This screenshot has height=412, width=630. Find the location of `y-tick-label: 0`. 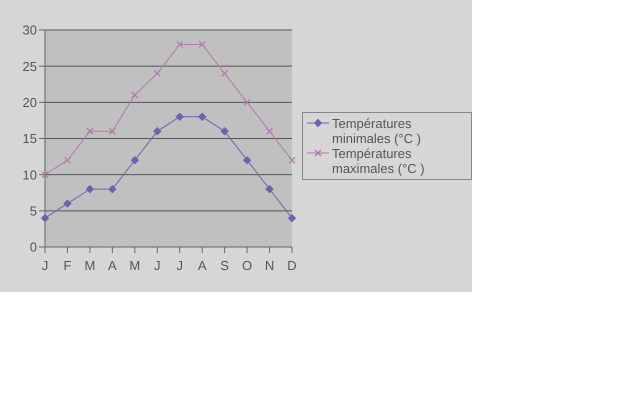

y-tick-label: 0 is located at coordinates (33, 247).